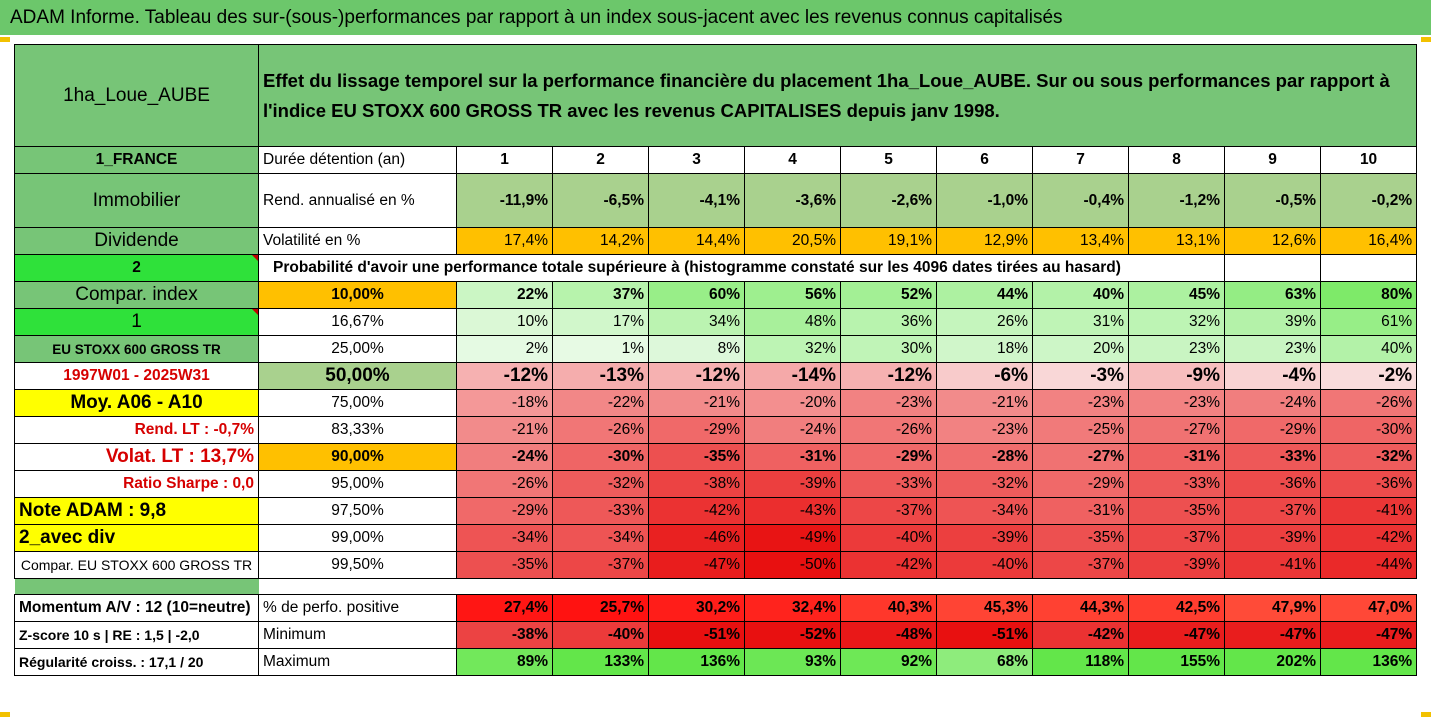 The height and width of the screenshot is (718, 1431). I want to click on percentile-value-cell: -9%, so click(1176, 376).